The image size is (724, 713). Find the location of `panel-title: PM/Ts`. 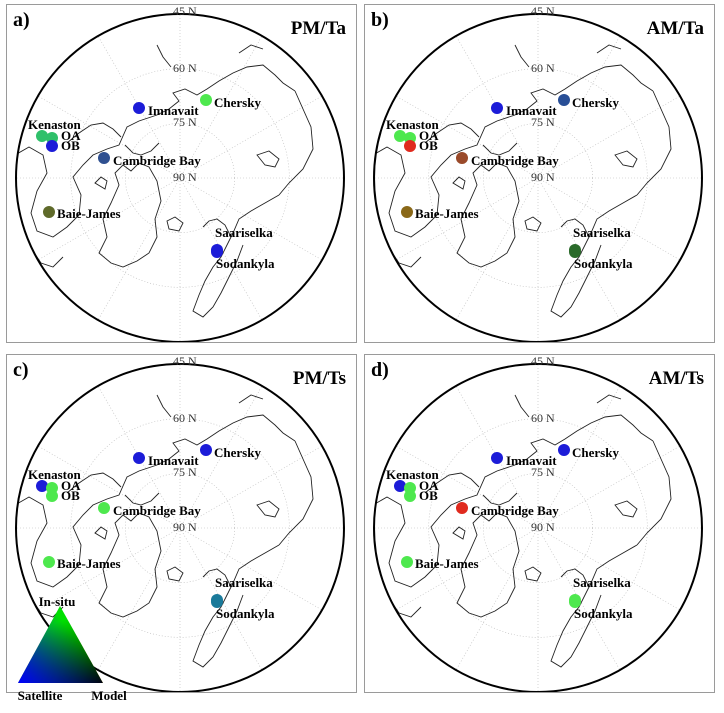

panel-title: PM/Ts is located at coordinates (319, 378).